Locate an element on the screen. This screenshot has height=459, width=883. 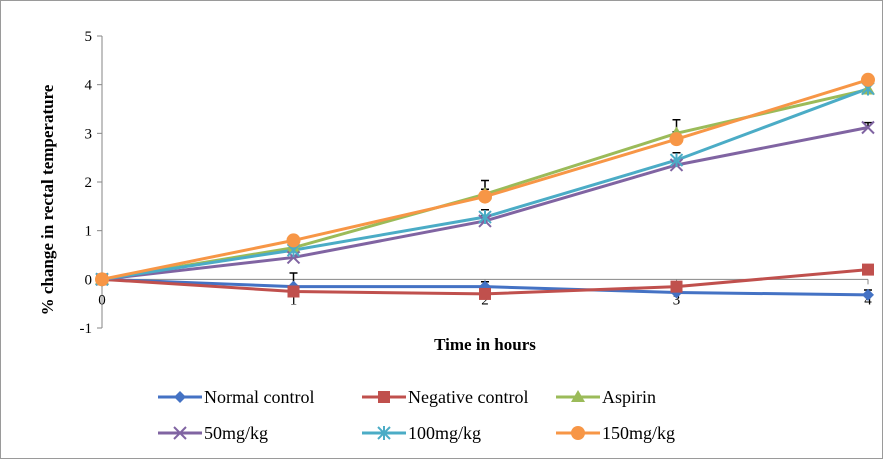
legend-label: 50mg/kg is located at coordinates (236, 433).